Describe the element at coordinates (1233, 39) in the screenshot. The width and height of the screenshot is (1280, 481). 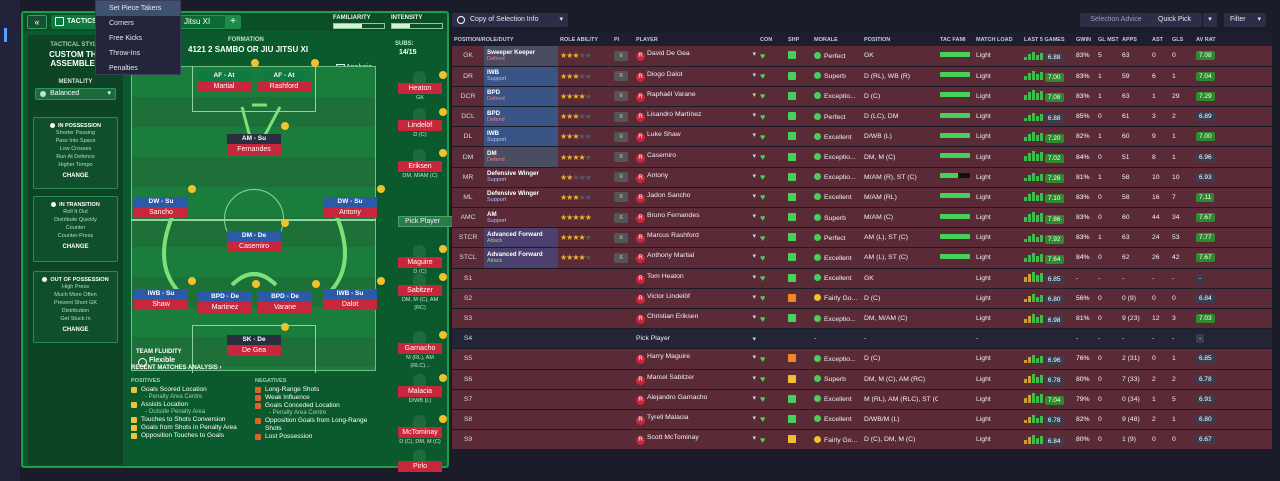
I see `column-header: AV RAT` at that location.